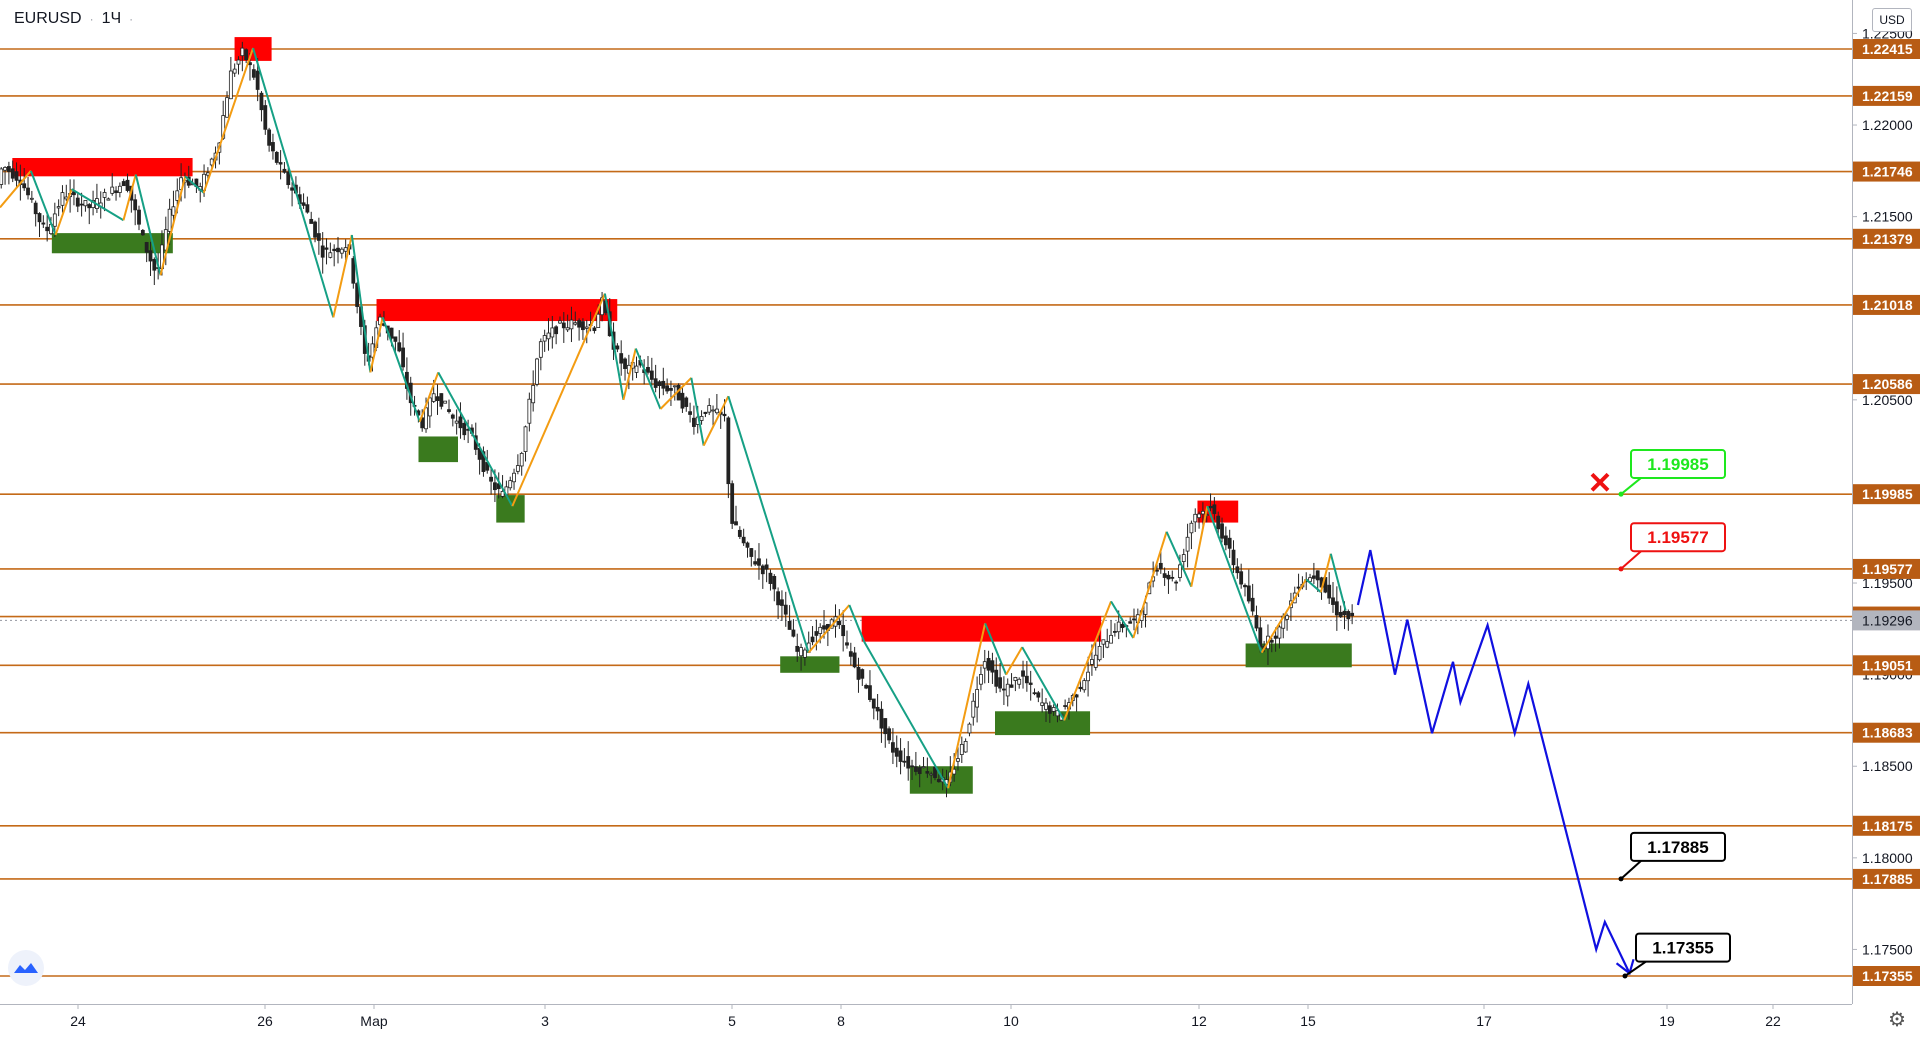 Image resolution: width=1920 pixels, height=1042 pixels. Describe the element at coordinates (26, 968) in the screenshot. I see `tradingview-logo-icon` at that location.